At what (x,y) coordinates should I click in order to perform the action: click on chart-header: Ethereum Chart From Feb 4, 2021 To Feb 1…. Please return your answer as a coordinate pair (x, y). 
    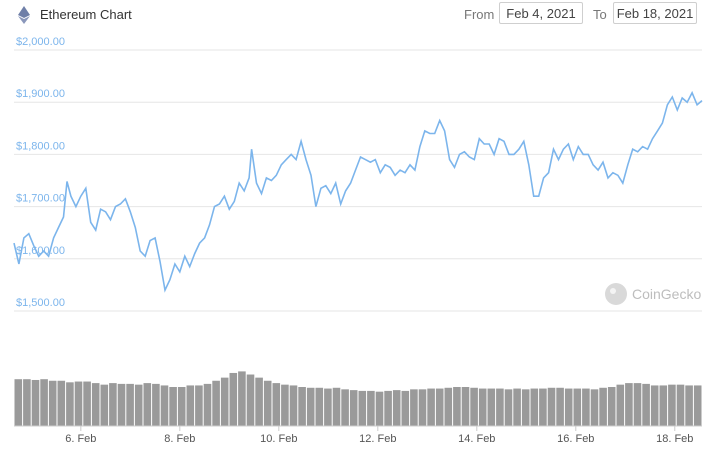
    Looking at the image, I should click on (358, 15).